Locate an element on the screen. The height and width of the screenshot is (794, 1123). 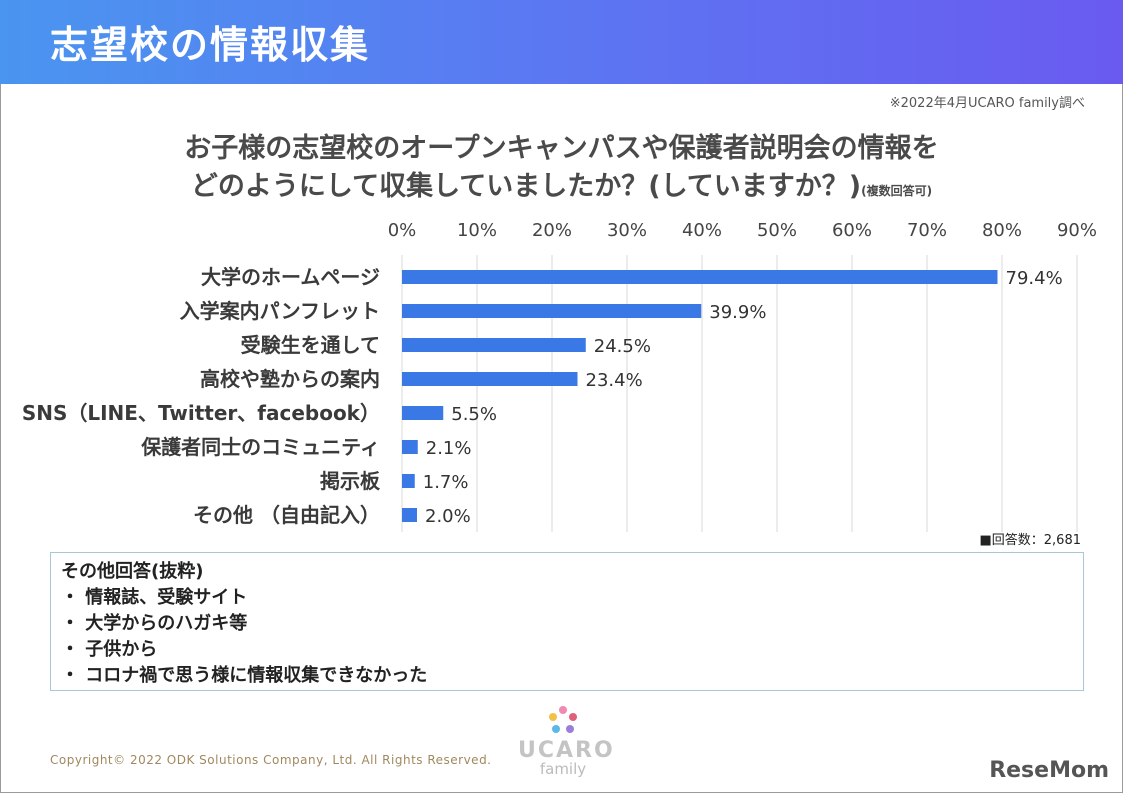
other-answers-title: その他回答(抜粋) is located at coordinates (132, 571).